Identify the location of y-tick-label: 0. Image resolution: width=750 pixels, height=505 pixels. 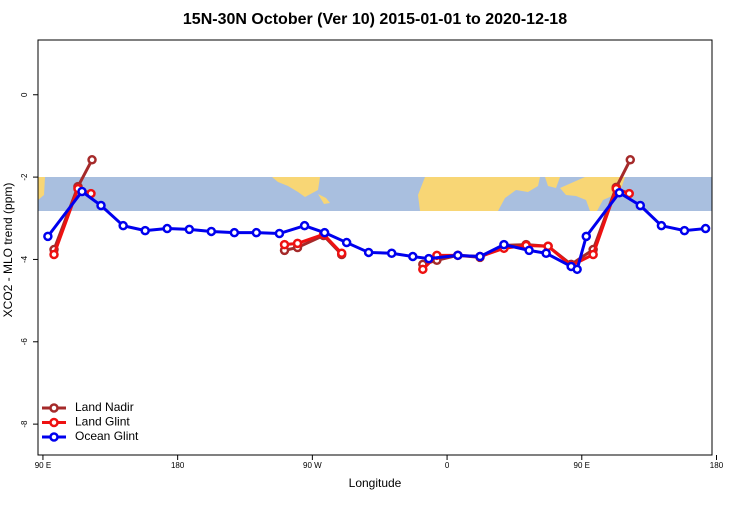
(24, 94).